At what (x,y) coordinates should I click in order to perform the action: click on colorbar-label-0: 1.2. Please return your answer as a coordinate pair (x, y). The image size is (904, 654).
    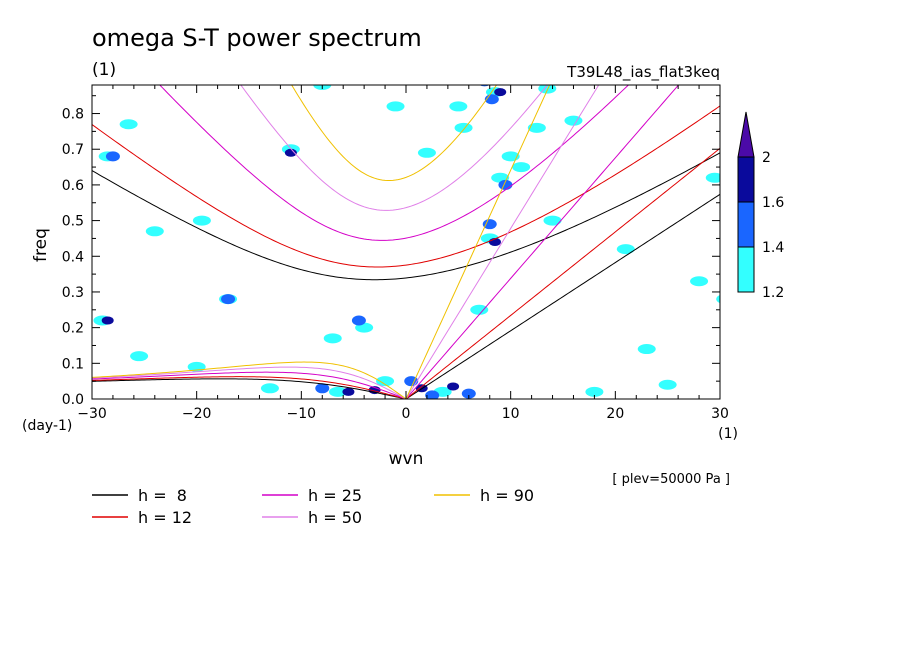
    Looking at the image, I should click on (773, 293).